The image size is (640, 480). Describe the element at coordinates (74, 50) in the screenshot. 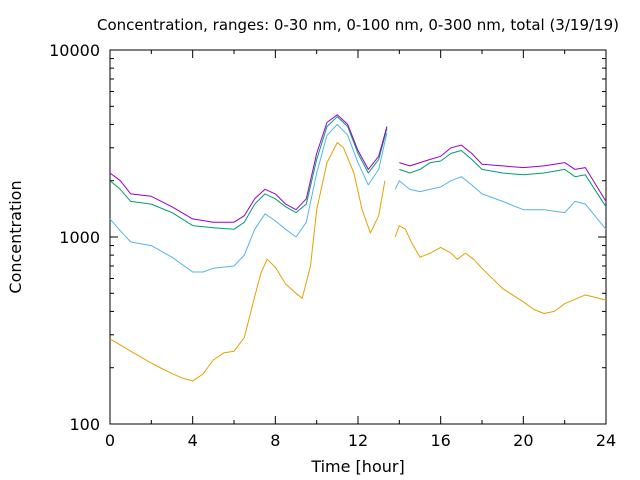

I see `y-tick-label: 10000` at that location.